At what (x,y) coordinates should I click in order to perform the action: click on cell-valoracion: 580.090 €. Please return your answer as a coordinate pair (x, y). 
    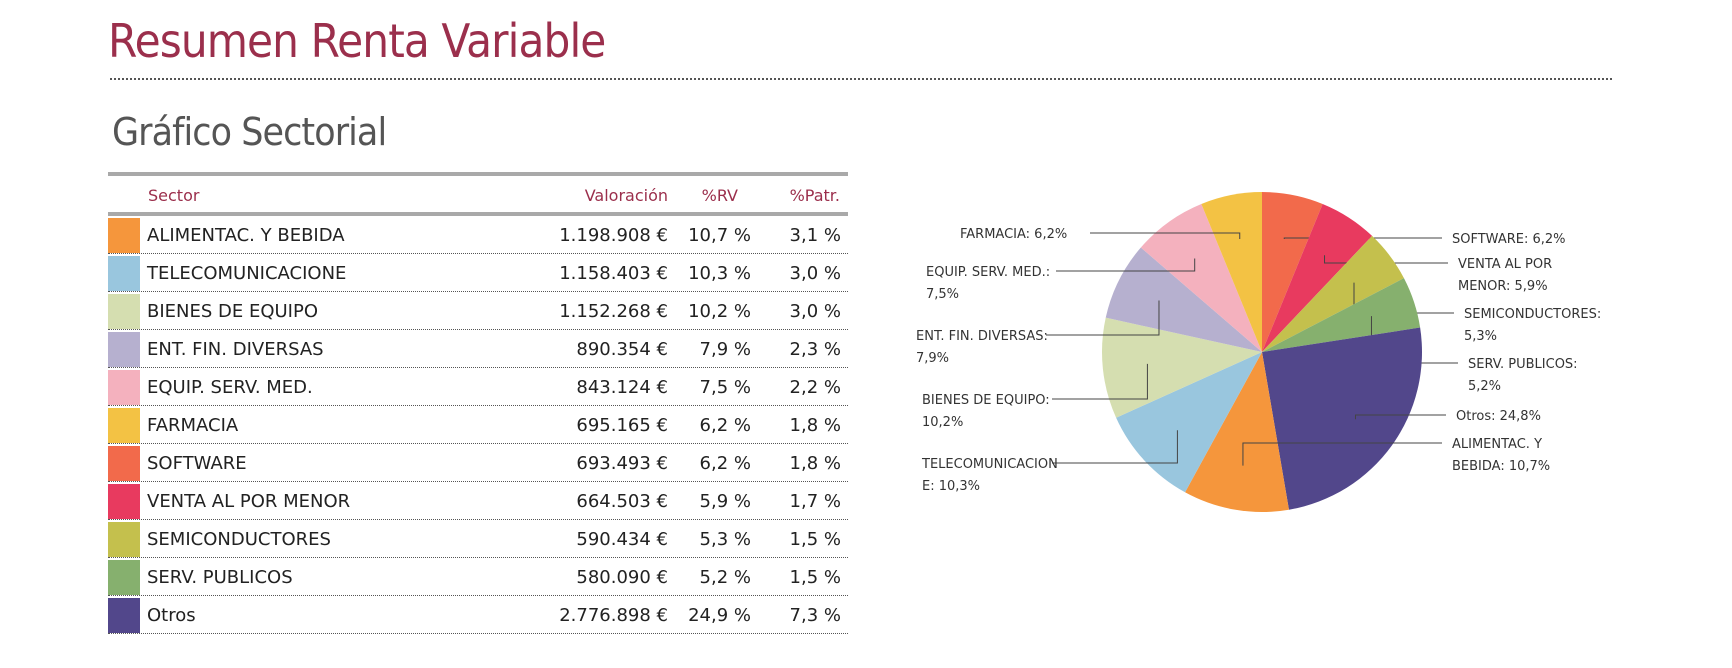
    Looking at the image, I should click on (622, 577).